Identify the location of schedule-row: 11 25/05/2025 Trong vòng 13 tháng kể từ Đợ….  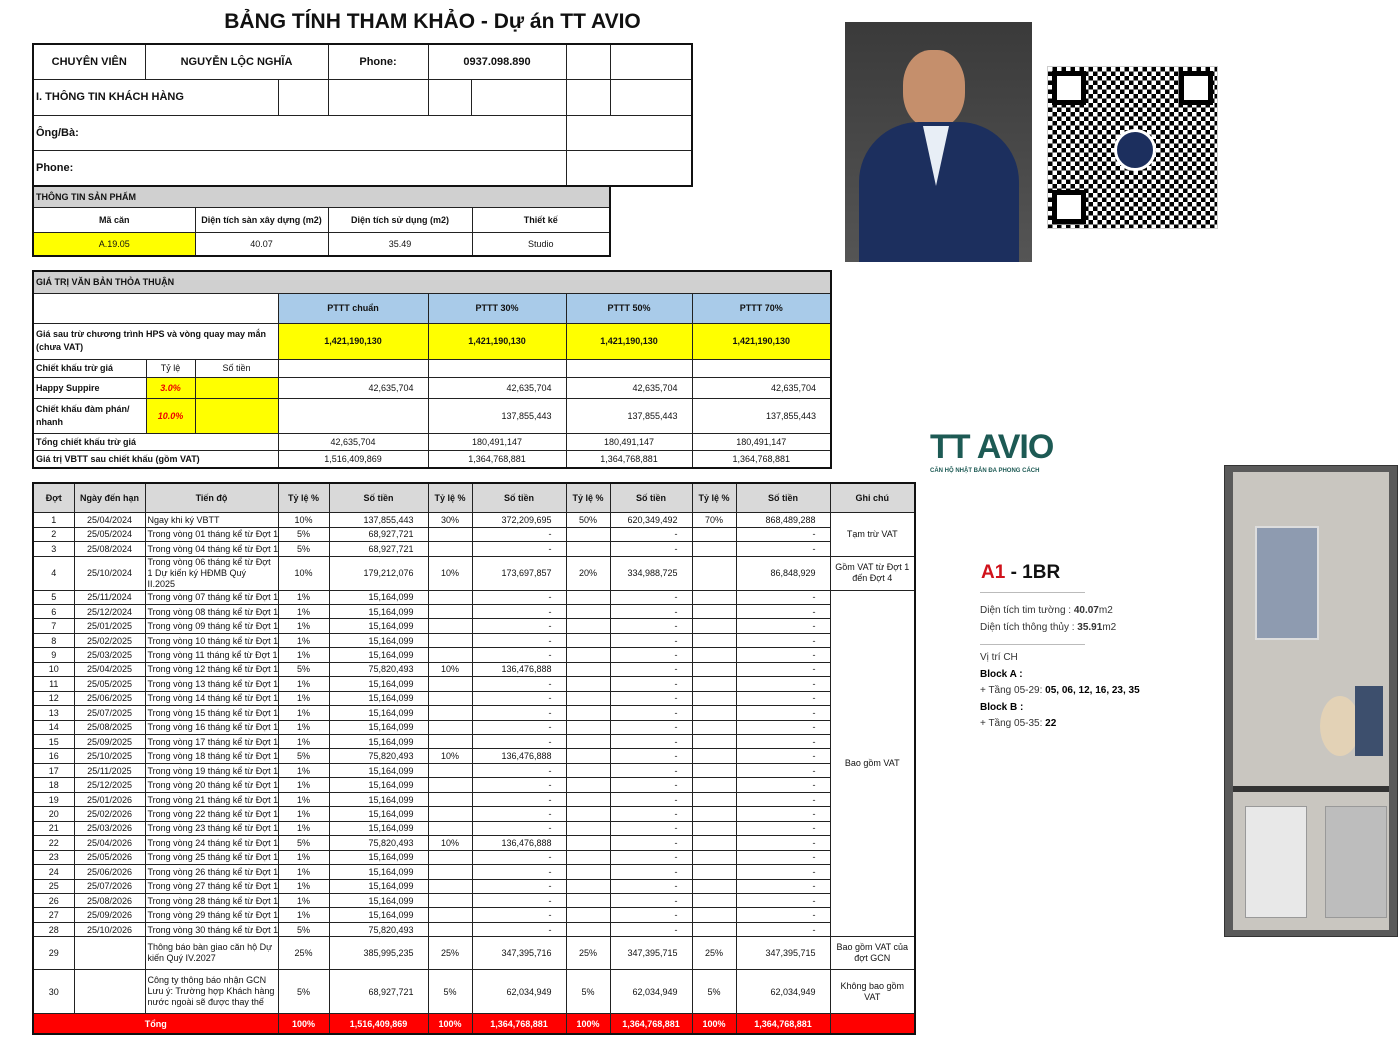
(473, 684).